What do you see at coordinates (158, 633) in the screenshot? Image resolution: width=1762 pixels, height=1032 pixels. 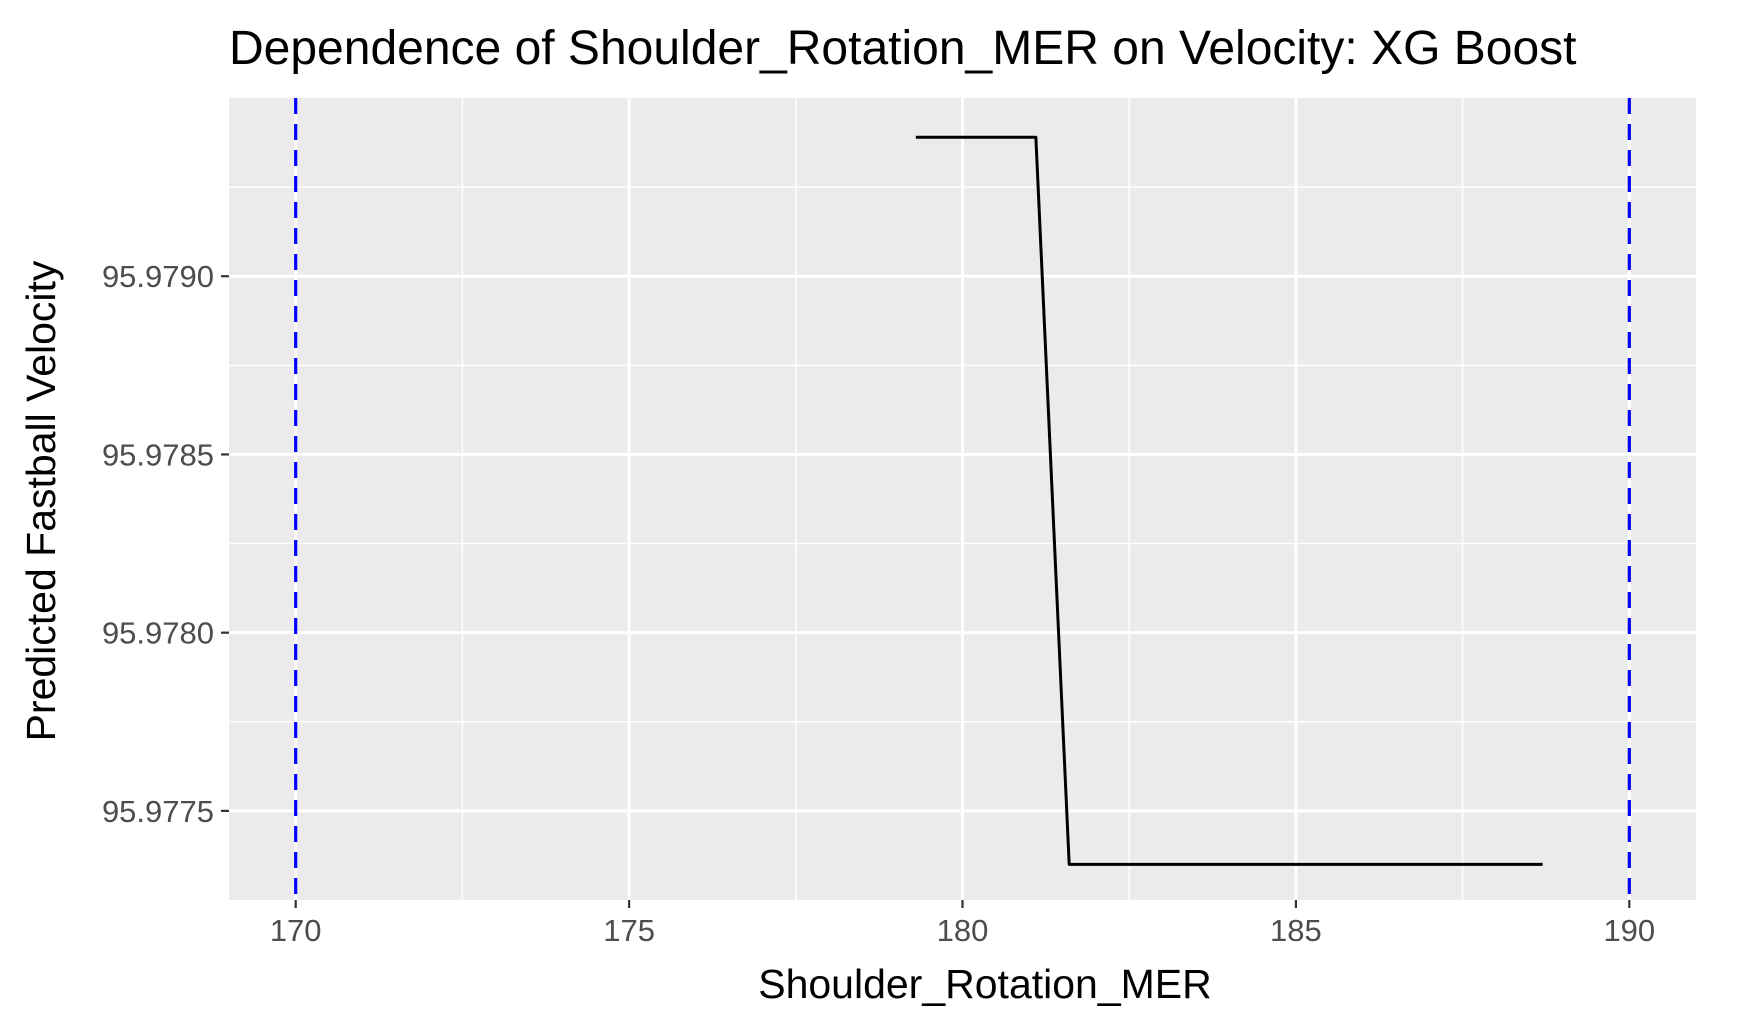 I see `y-tick-label: 95.9780` at bounding box center [158, 633].